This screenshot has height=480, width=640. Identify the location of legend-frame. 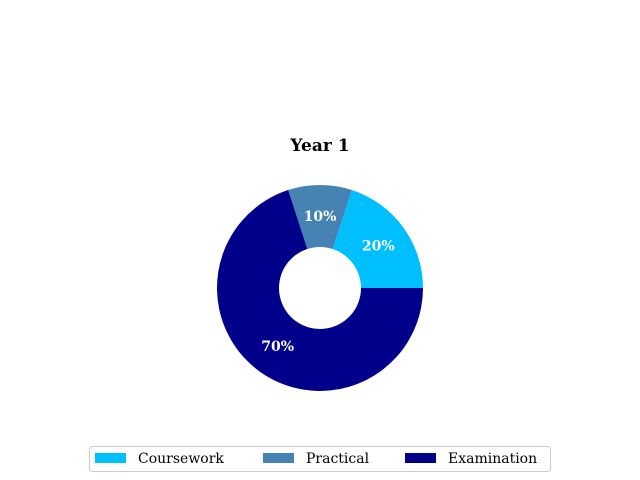
(320, 459).